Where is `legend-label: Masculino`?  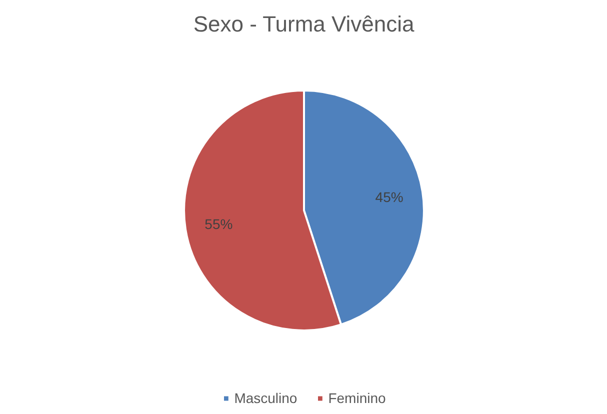 legend-label: Masculino is located at coordinates (266, 398).